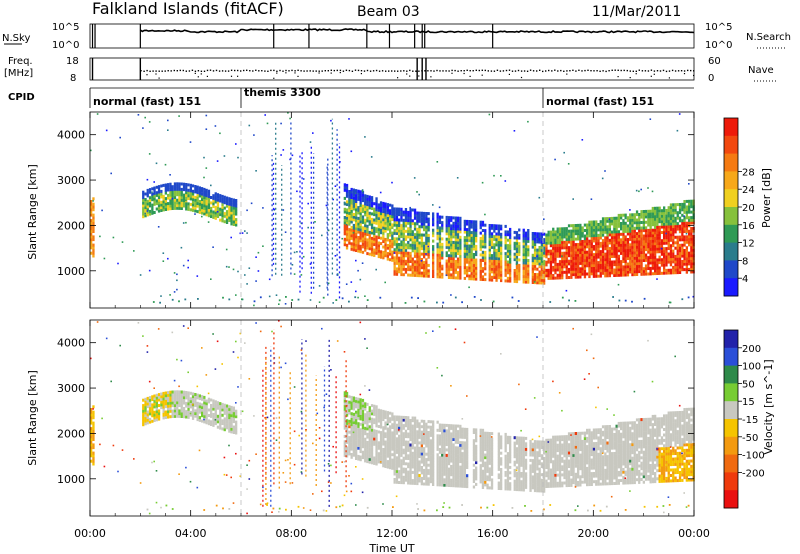  I want to click on freq-left-label: Freq., so click(20, 61).